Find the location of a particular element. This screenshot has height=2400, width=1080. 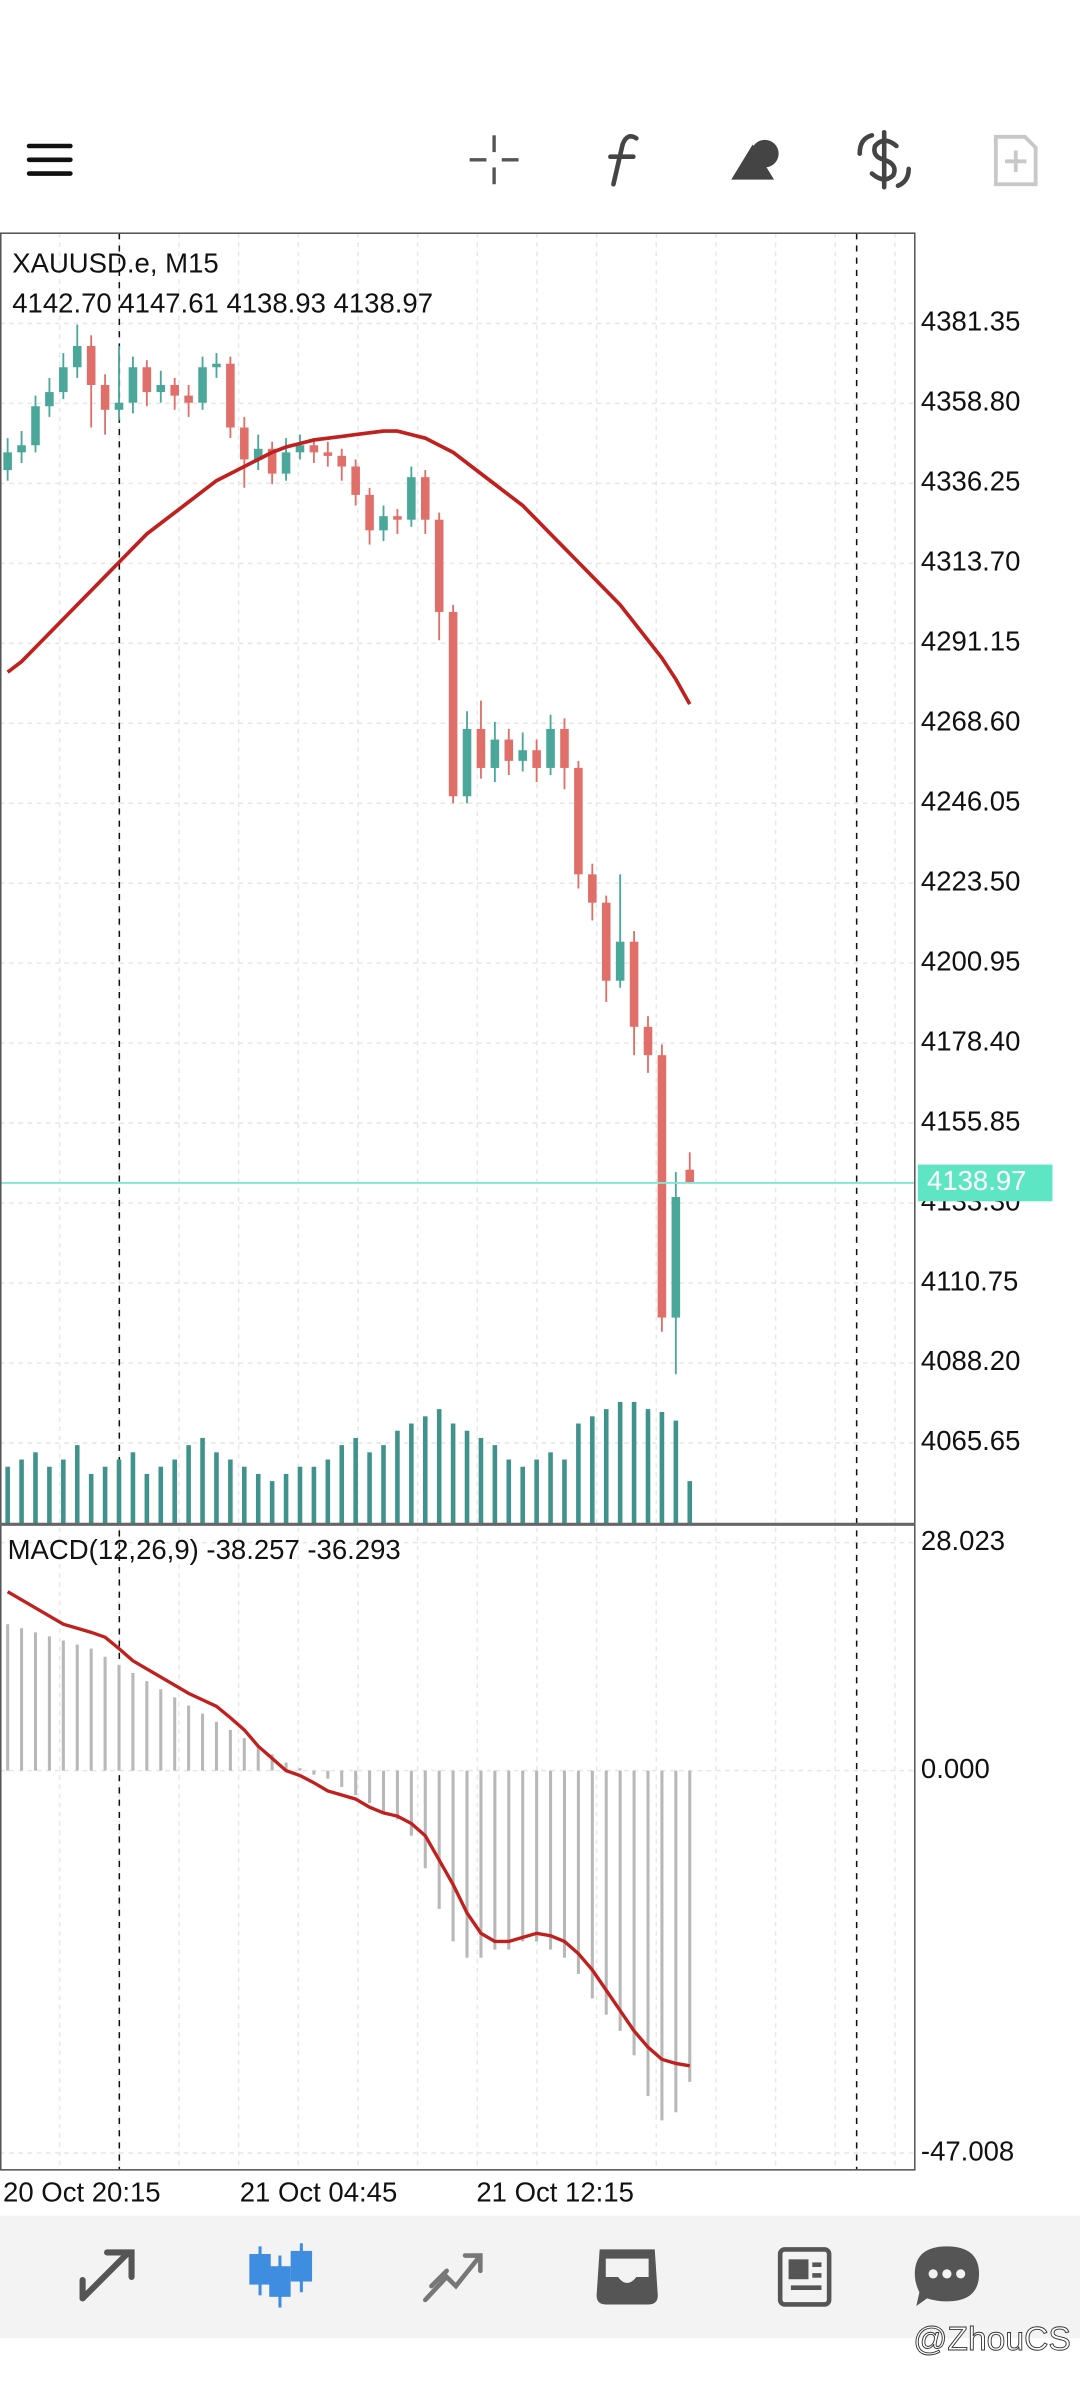

x-tick-label: 21 Oct 12:15 is located at coordinates (555, 2192).